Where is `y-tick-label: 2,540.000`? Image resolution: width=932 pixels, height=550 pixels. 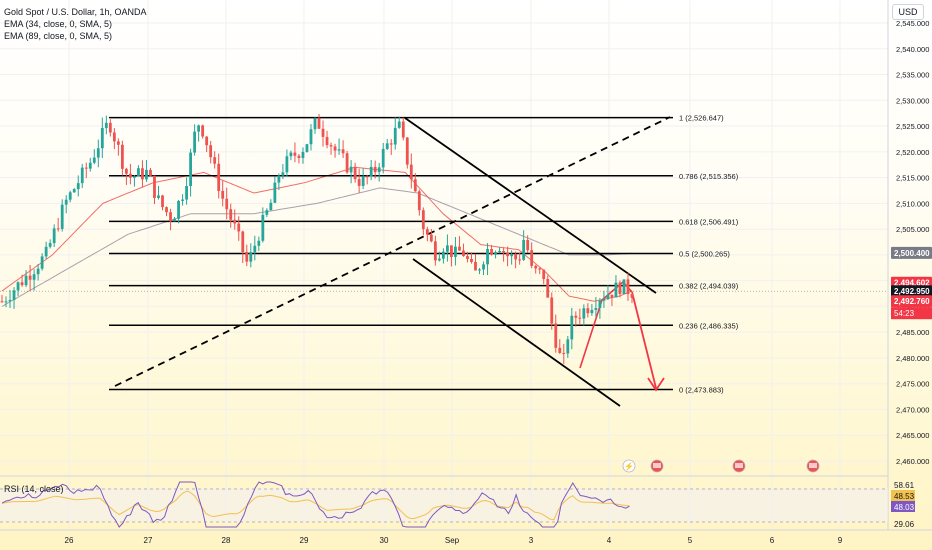 y-tick-label: 2,540.000 is located at coordinates (912, 49).